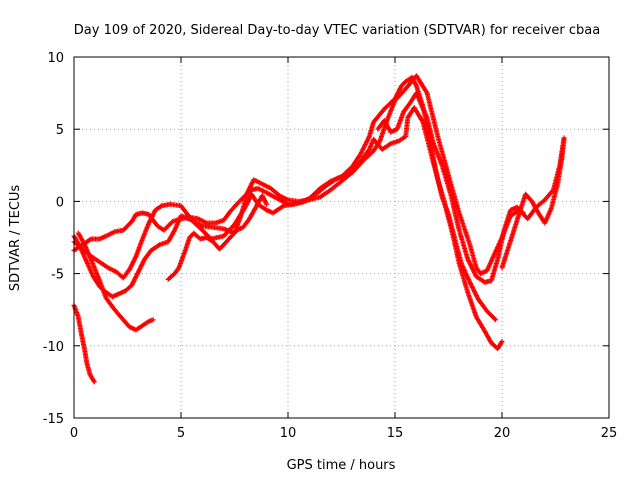 The image size is (640, 480). Describe the element at coordinates (395, 433) in the screenshot. I see `x-tick-label: 15` at that location.